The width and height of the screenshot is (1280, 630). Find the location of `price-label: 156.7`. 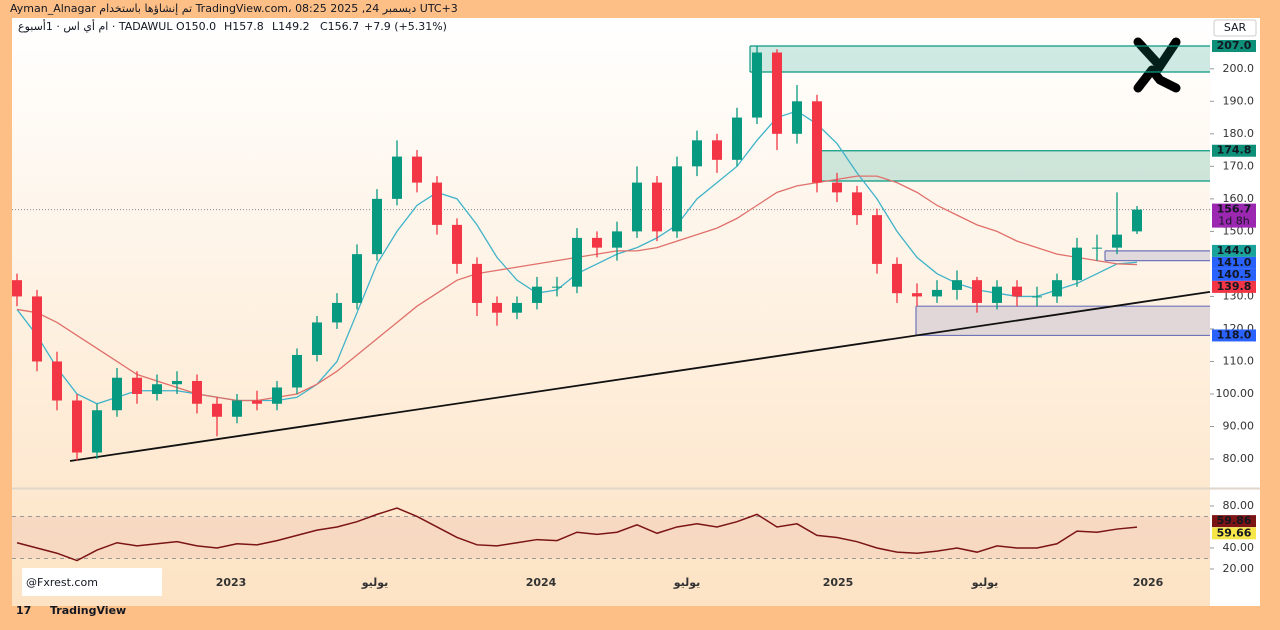

price-label: 156.7 is located at coordinates (1234, 209).